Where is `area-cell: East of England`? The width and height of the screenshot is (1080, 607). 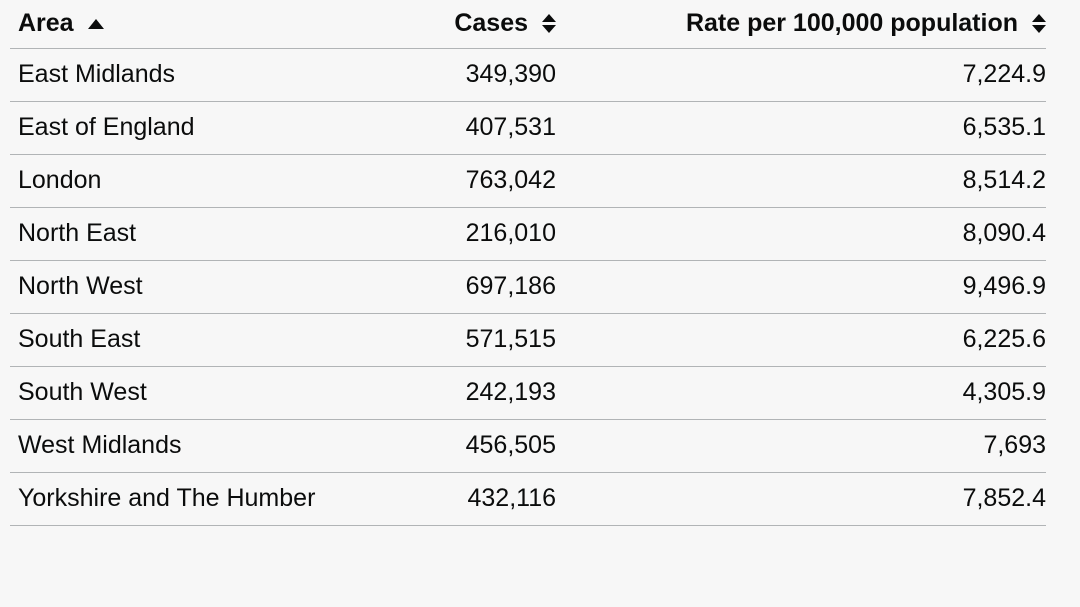
area-cell: East of England is located at coordinates (200, 128).